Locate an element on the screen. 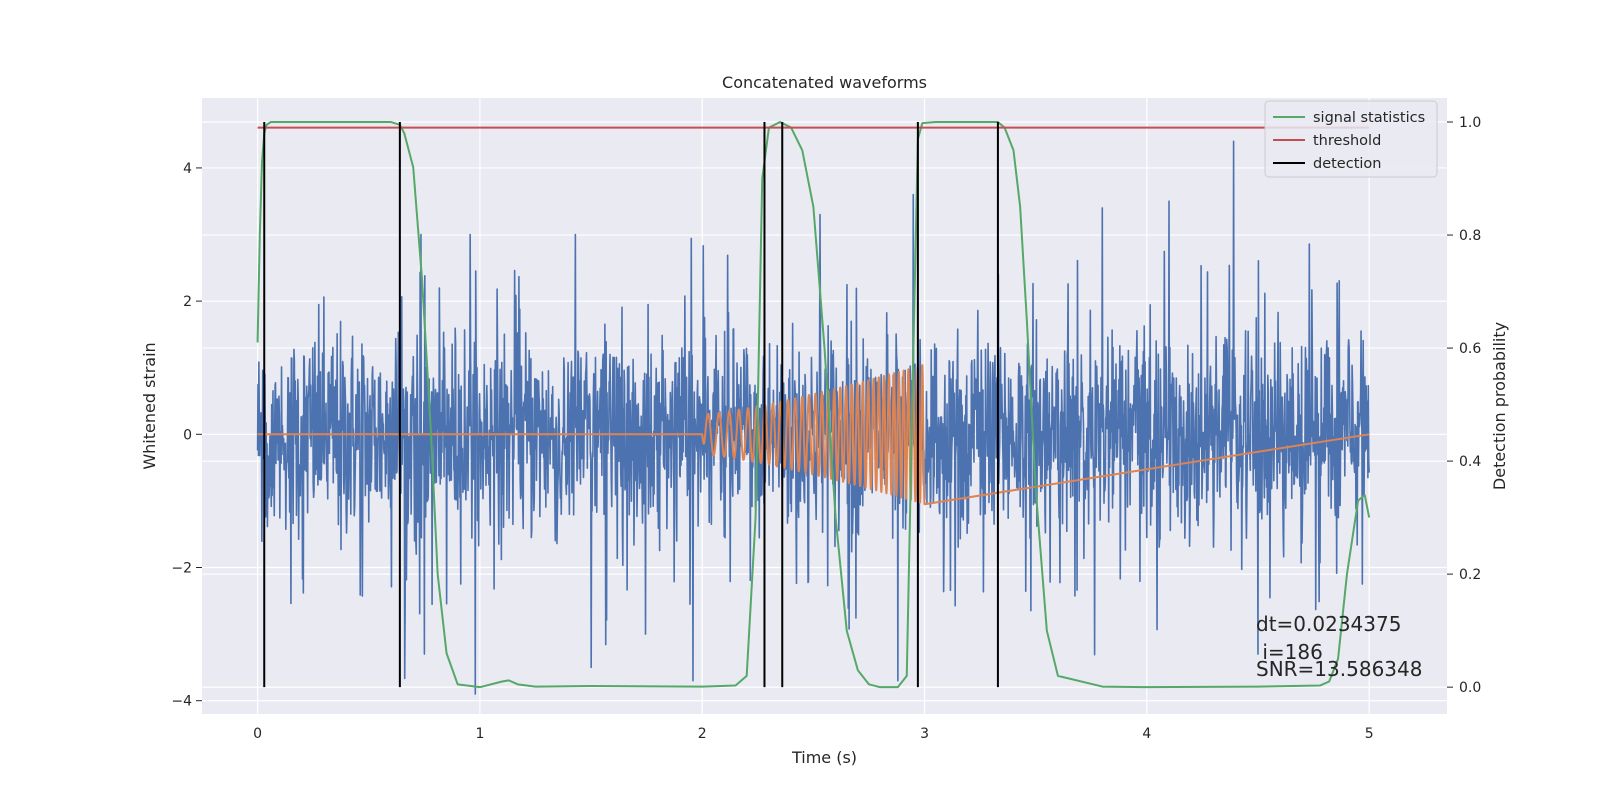  x-tick-label: 1 is located at coordinates (479, 734).